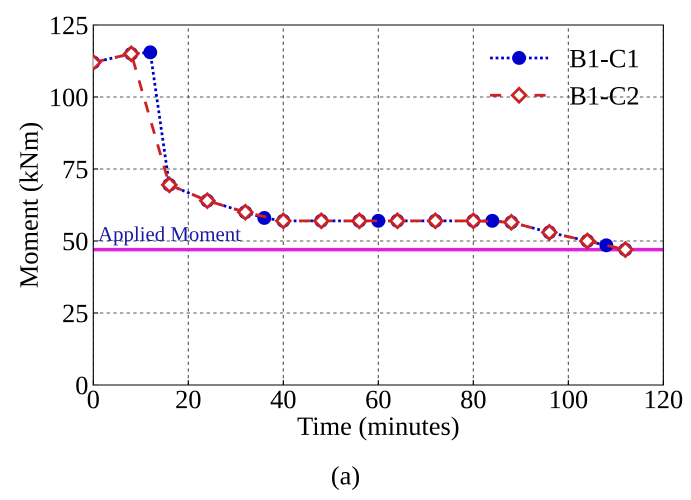 The image size is (691, 500). I want to click on x-tick-label: 20, so click(188, 399).